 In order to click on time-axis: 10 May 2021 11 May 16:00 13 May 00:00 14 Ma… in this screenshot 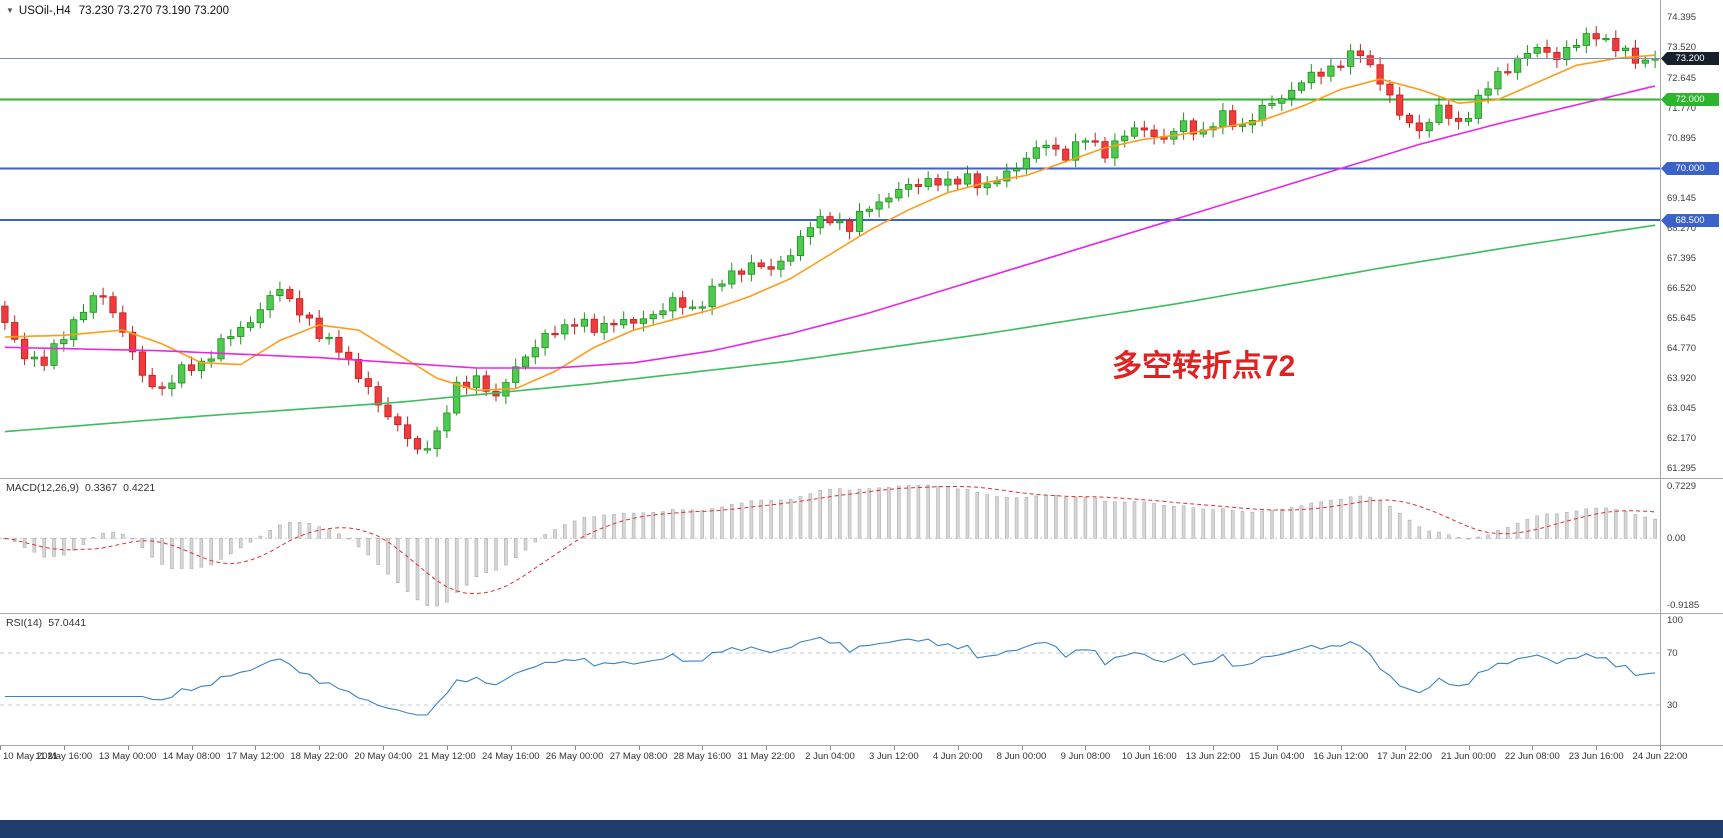, I will do `click(861, 783)`.